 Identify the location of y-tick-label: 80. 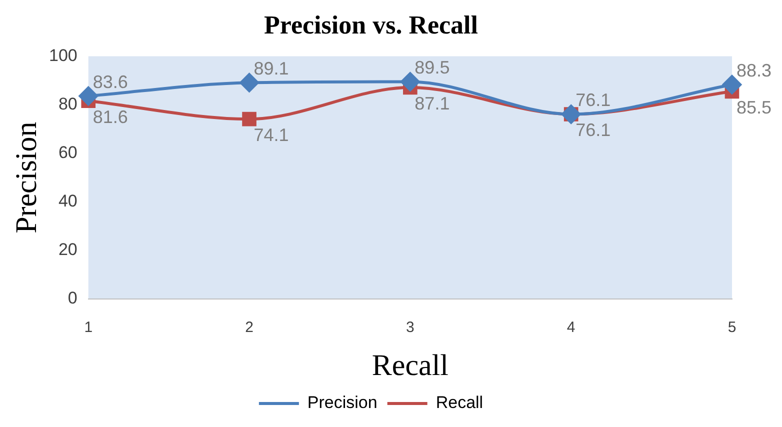
(68, 104).